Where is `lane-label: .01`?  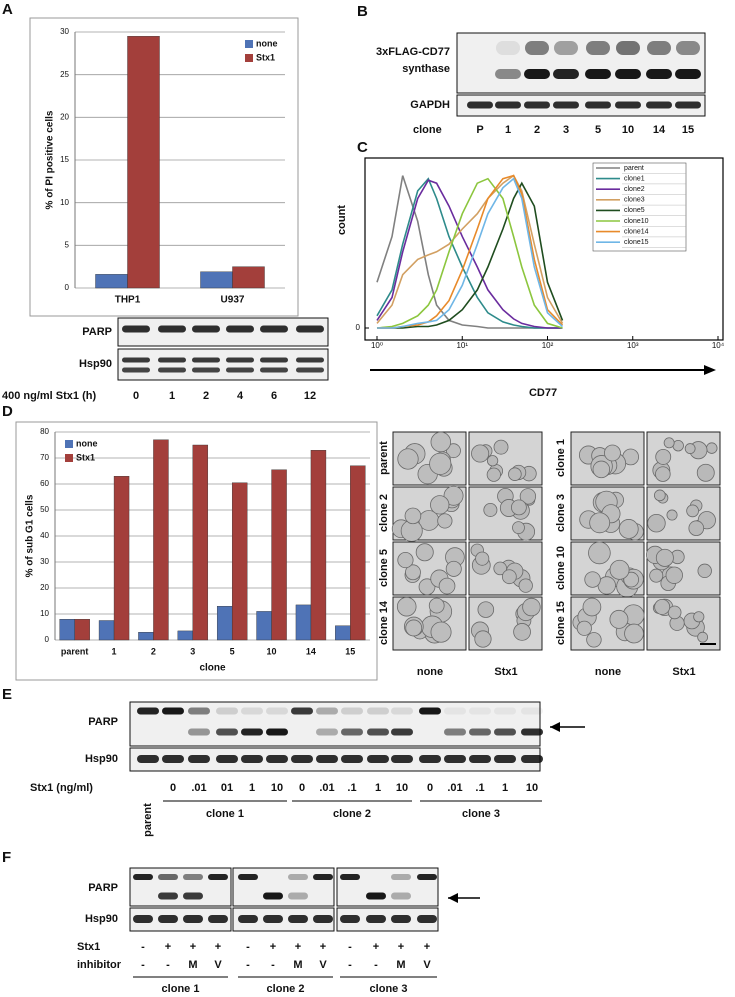
lane-label: .01 is located at coordinates (198, 788).